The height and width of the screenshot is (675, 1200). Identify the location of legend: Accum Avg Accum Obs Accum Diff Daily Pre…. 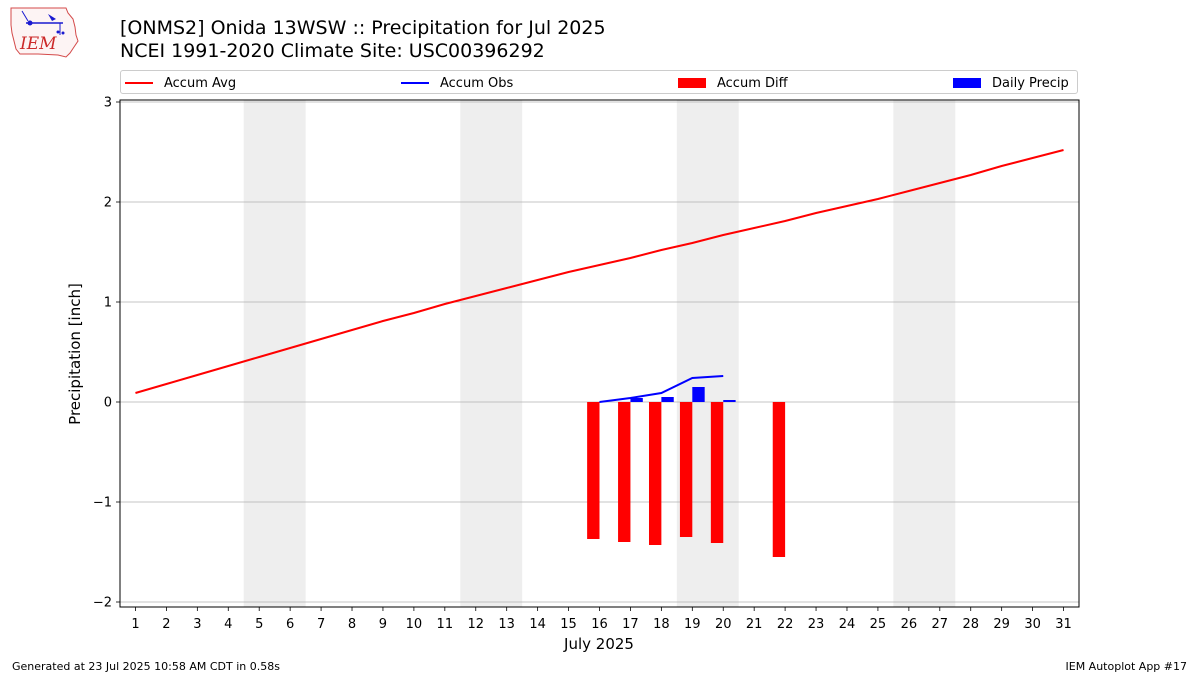
(599, 82).